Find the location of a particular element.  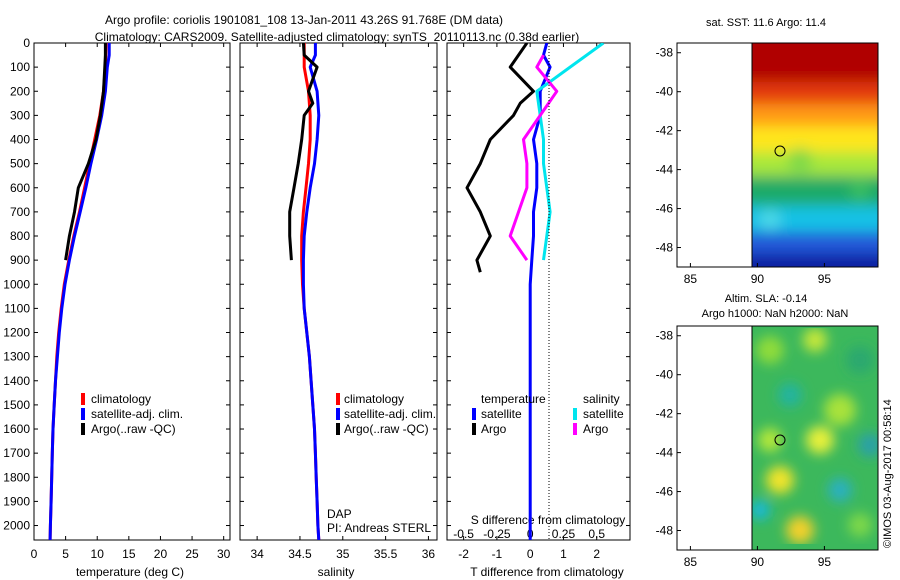

depth-tick-label: 1200 is located at coordinates (16, 333).